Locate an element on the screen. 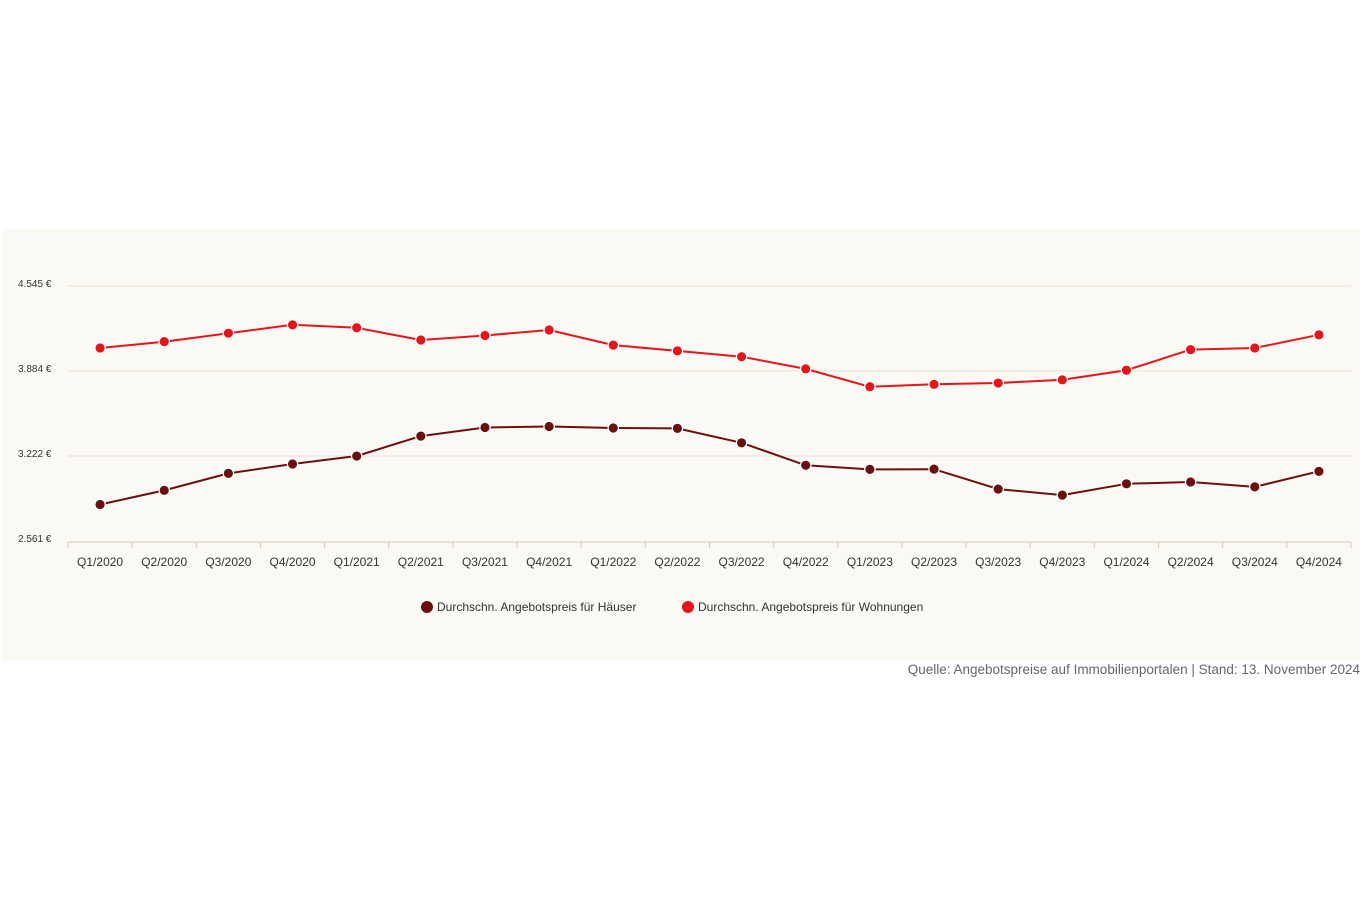 The height and width of the screenshot is (914, 1370). x-tick-label: Q2/2022 is located at coordinates (677, 562).